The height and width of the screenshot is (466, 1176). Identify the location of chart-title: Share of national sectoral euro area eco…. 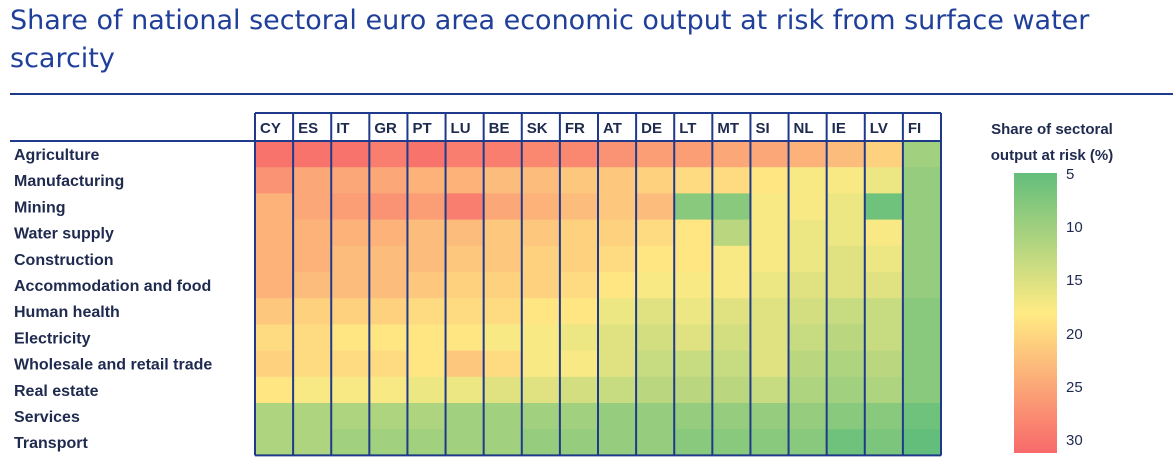
(550, 39).